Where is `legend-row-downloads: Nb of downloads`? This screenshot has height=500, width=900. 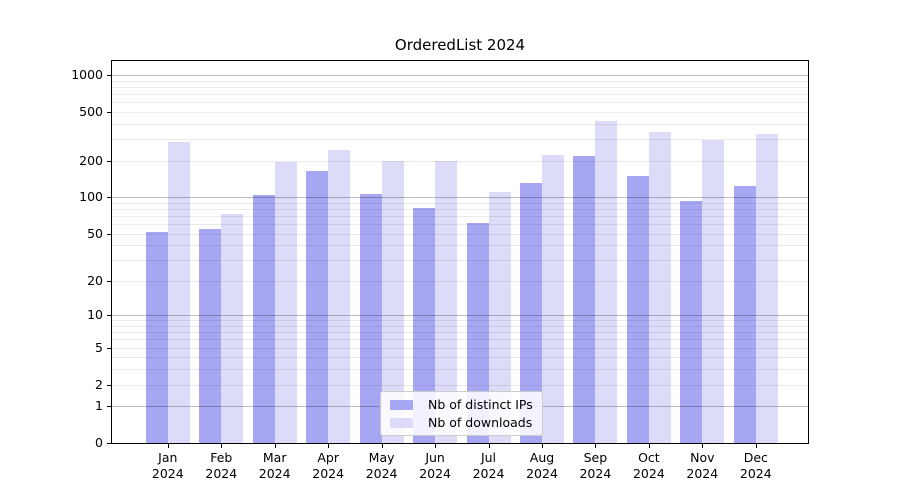 legend-row-downloads: Nb of downloads is located at coordinates (466, 422).